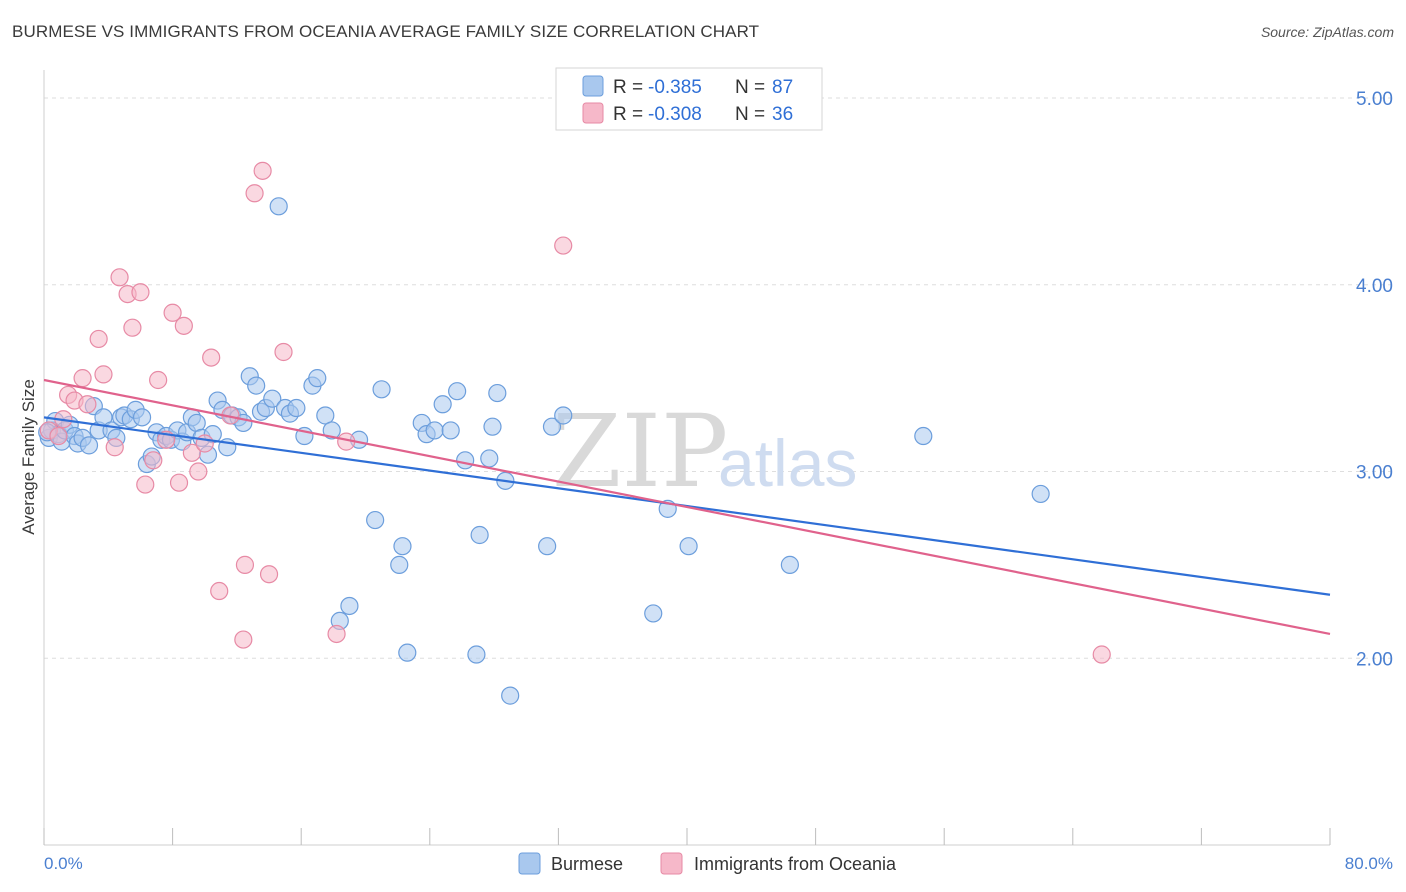 The width and height of the screenshot is (1406, 892). I want to click on x-tick-max: 80.0%, so click(1369, 863).